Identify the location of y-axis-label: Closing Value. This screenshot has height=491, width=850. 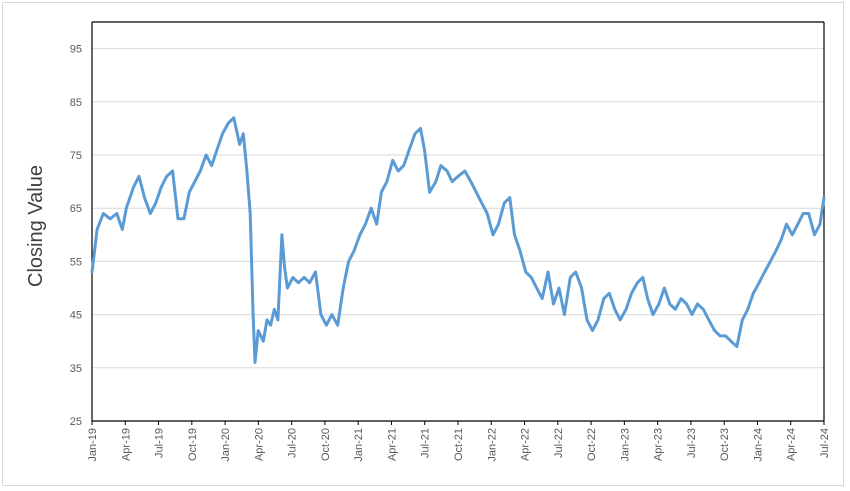
(36, 226).